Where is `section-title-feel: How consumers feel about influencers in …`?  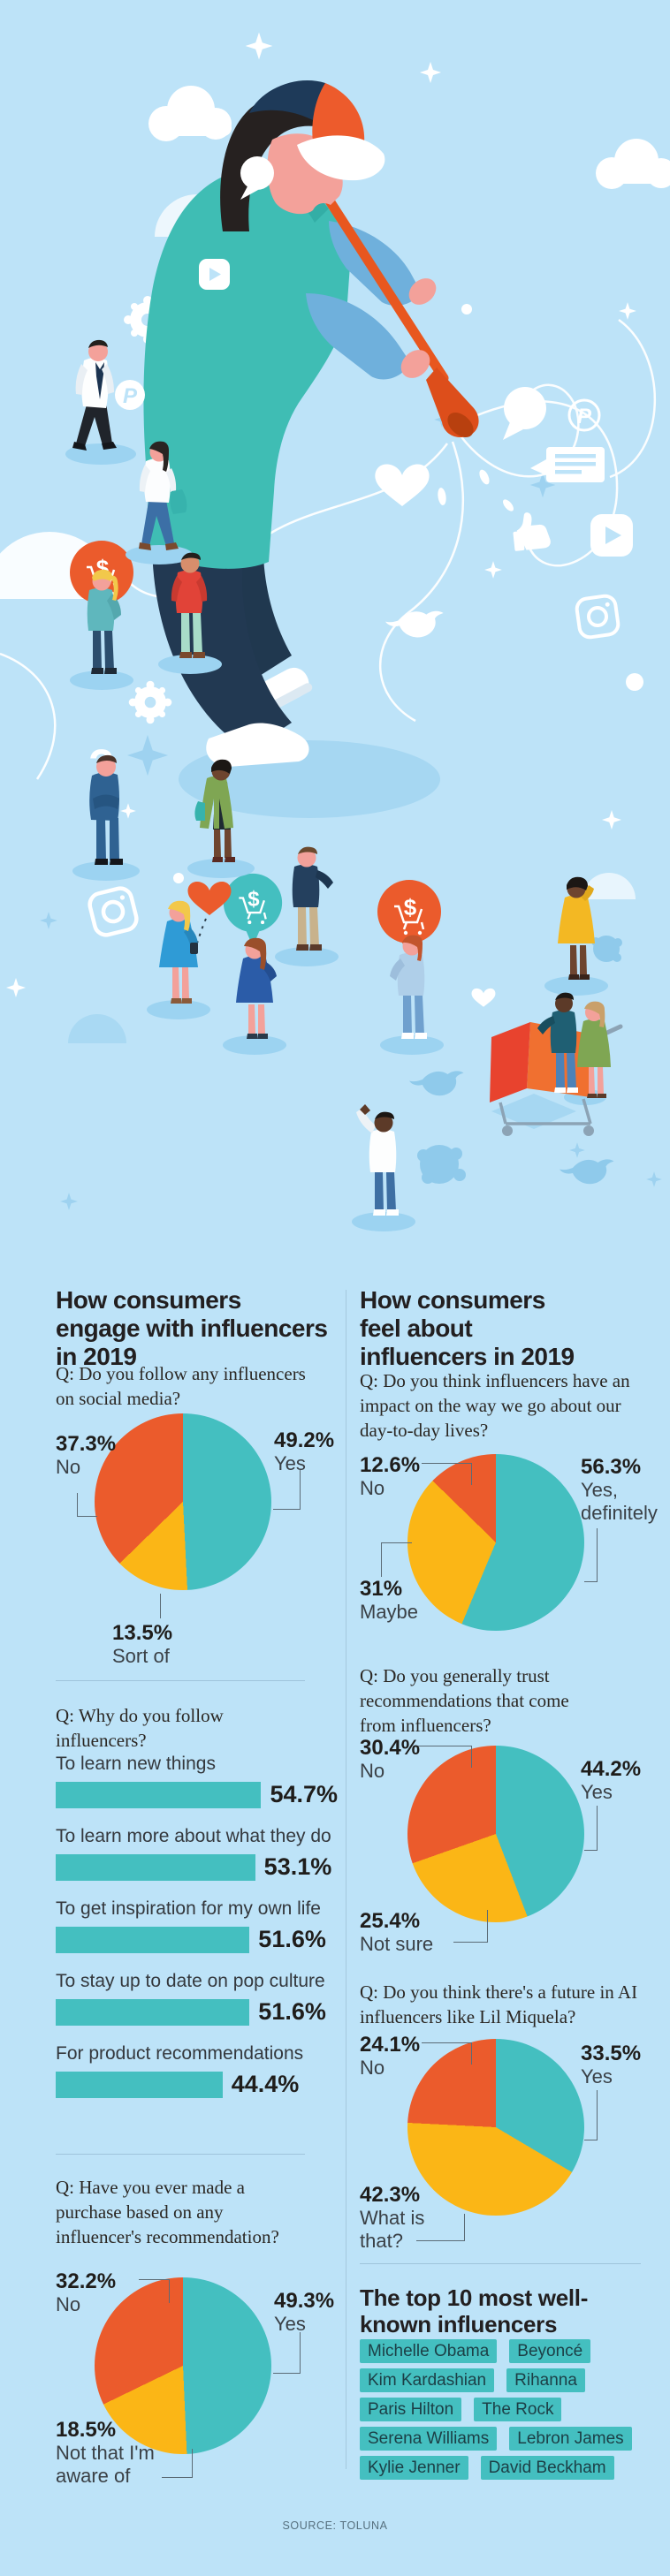
section-title-feel: How consumers feel about influencers in … is located at coordinates (467, 1328).